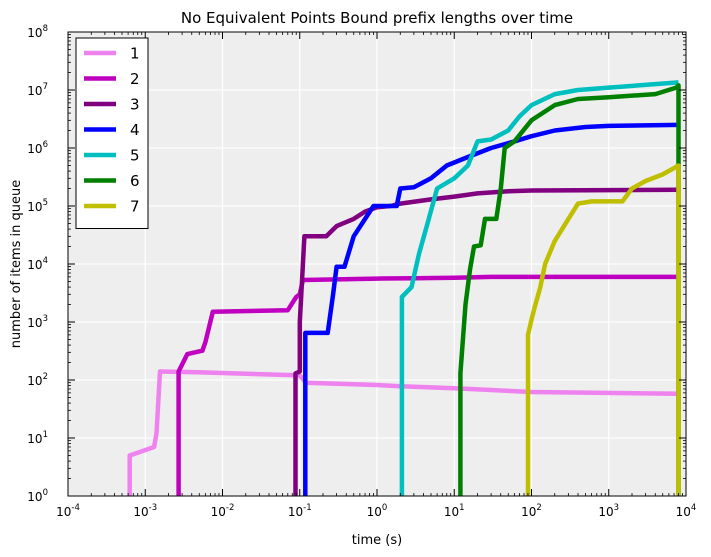  I want to click on y-axis-label: number of items in queue, so click(16, 264).